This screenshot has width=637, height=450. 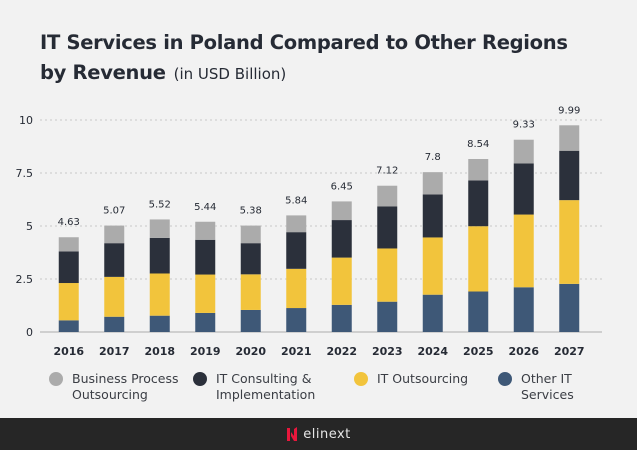 What do you see at coordinates (292, 434) in the screenshot?
I see `elinext-logo-icon` at bounding box center [292, 434].